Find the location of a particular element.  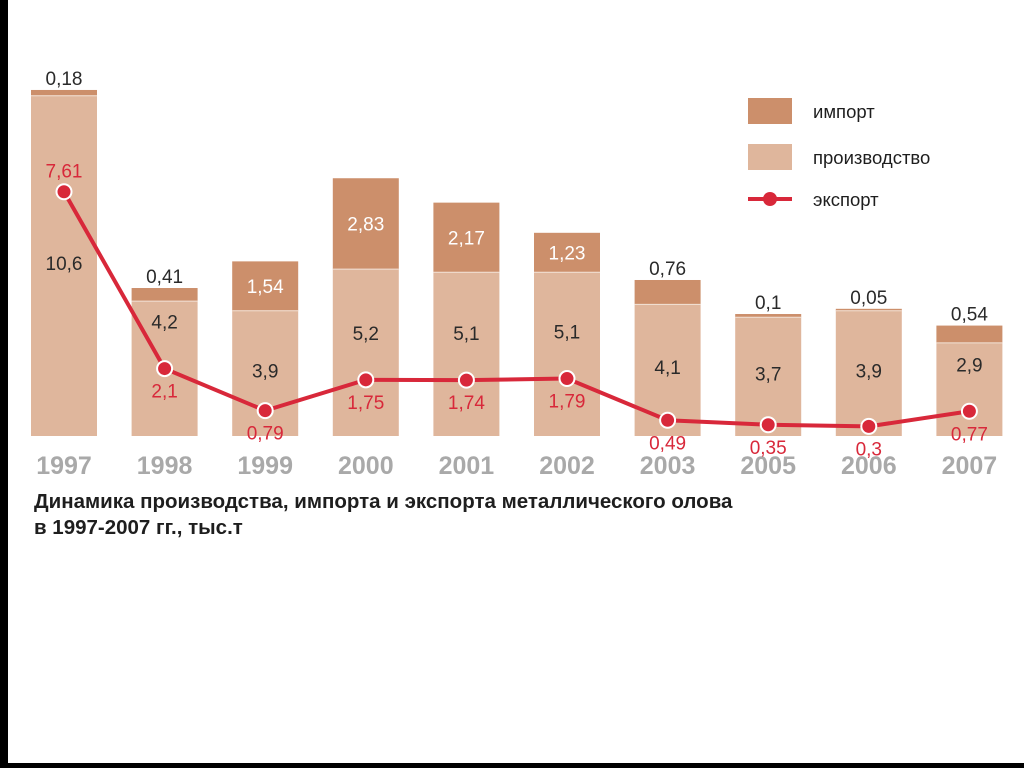

import-value-label-1999: 1,54 is located at coordinates (265, 287).